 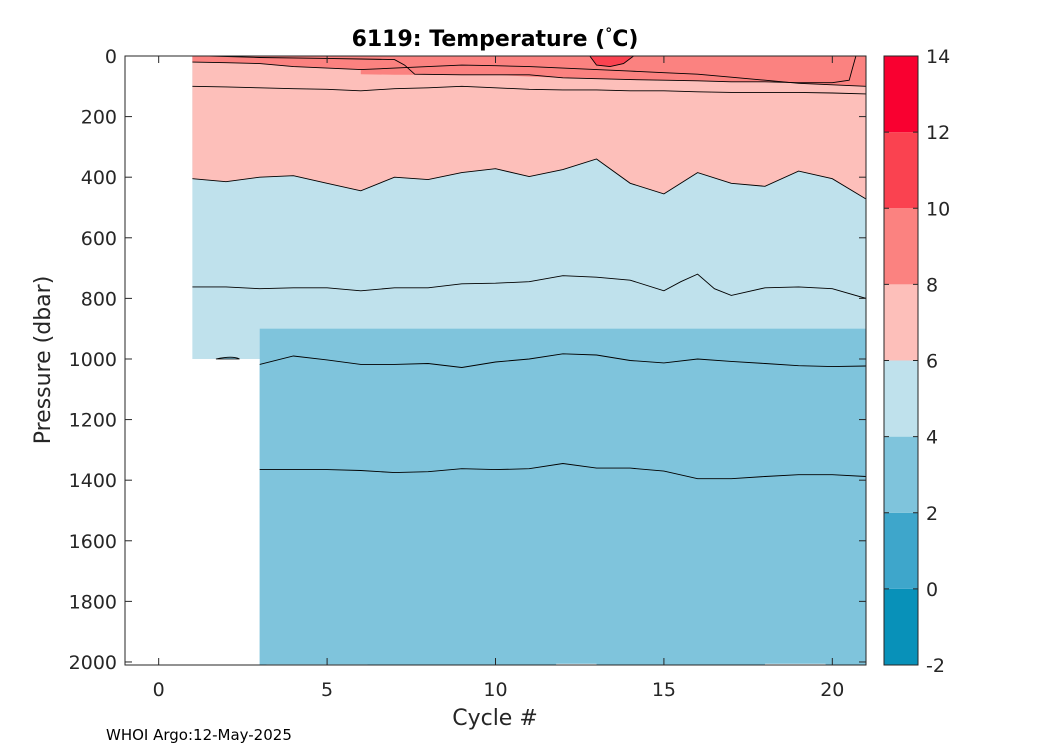 I want to click on colorbar: -2 0 2 4 6 8 10 12 14, so click(x=917, y=361).